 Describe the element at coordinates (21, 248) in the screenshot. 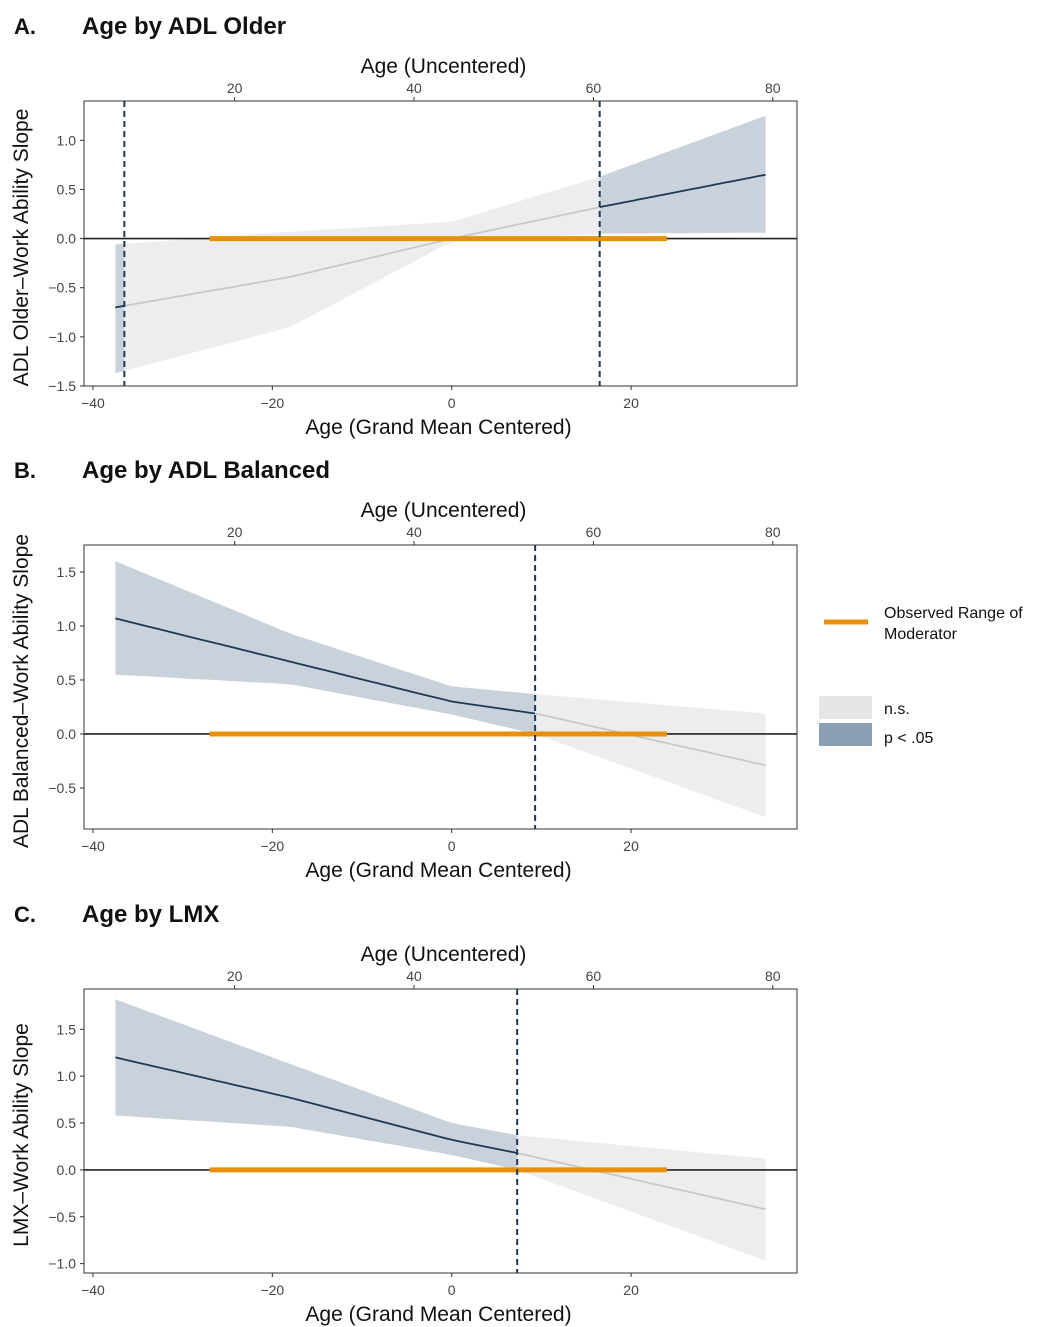

I see `y-axis-title: ADL Older–Work Ability Slope` at that location.